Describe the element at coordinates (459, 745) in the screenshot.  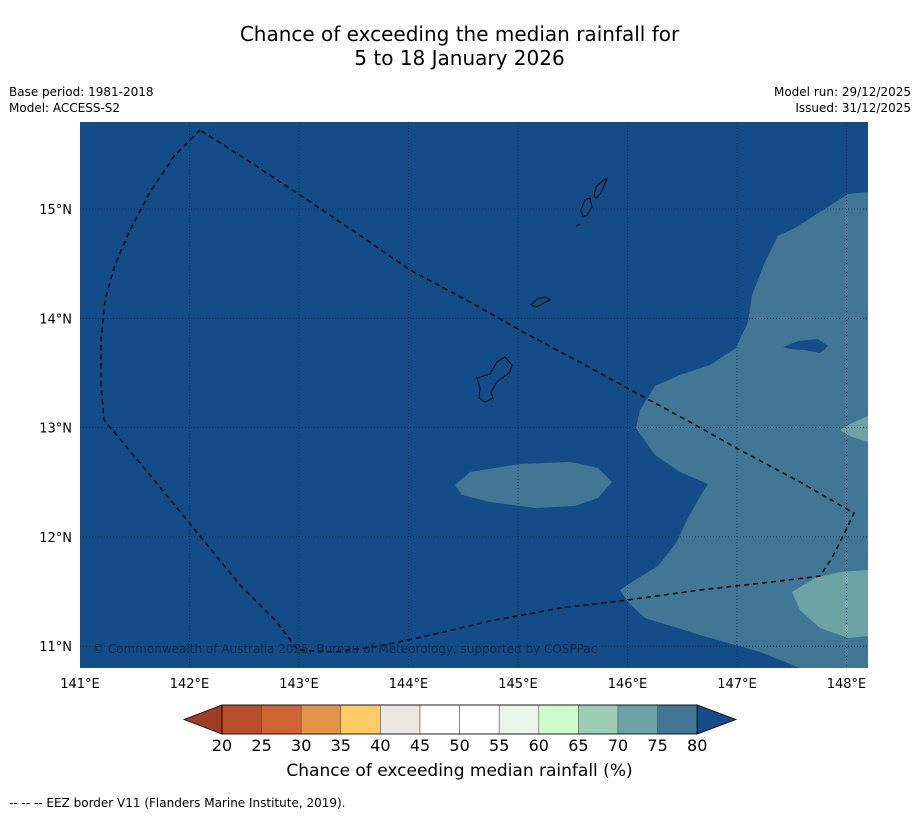
I see `colorbar-tick-label: 50` at that location.